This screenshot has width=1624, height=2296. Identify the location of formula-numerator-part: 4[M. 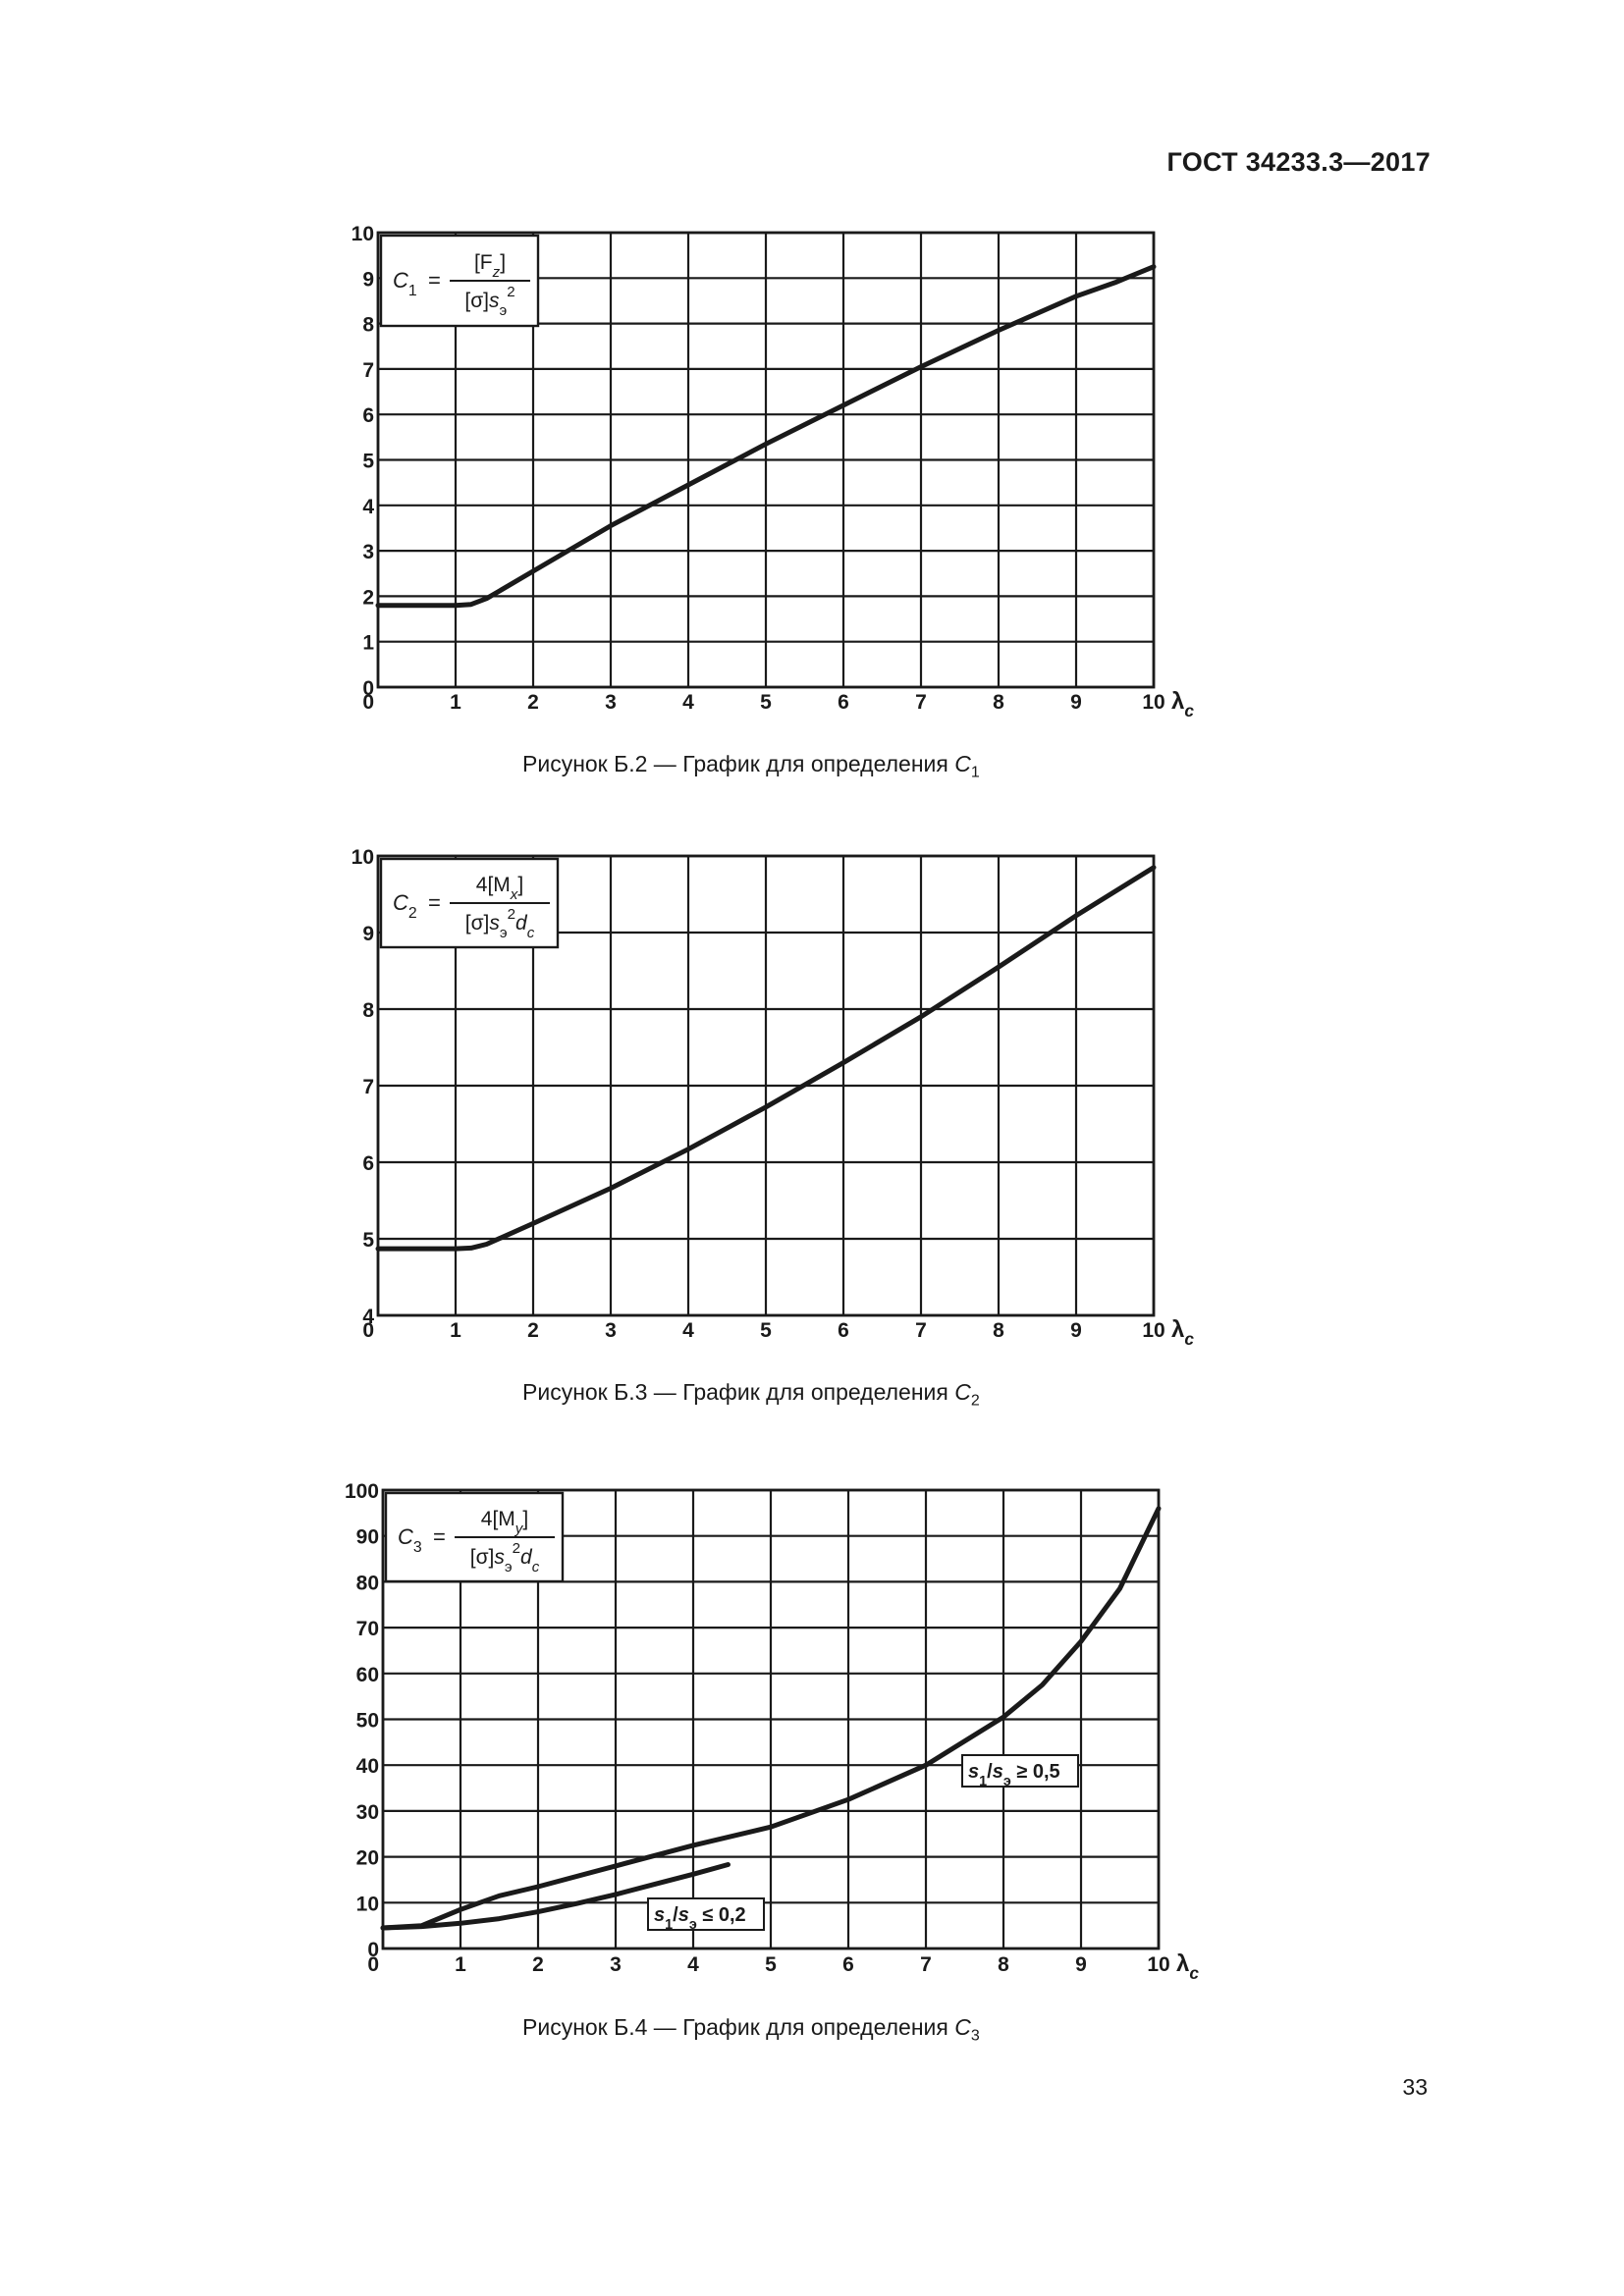
(498, 1519).